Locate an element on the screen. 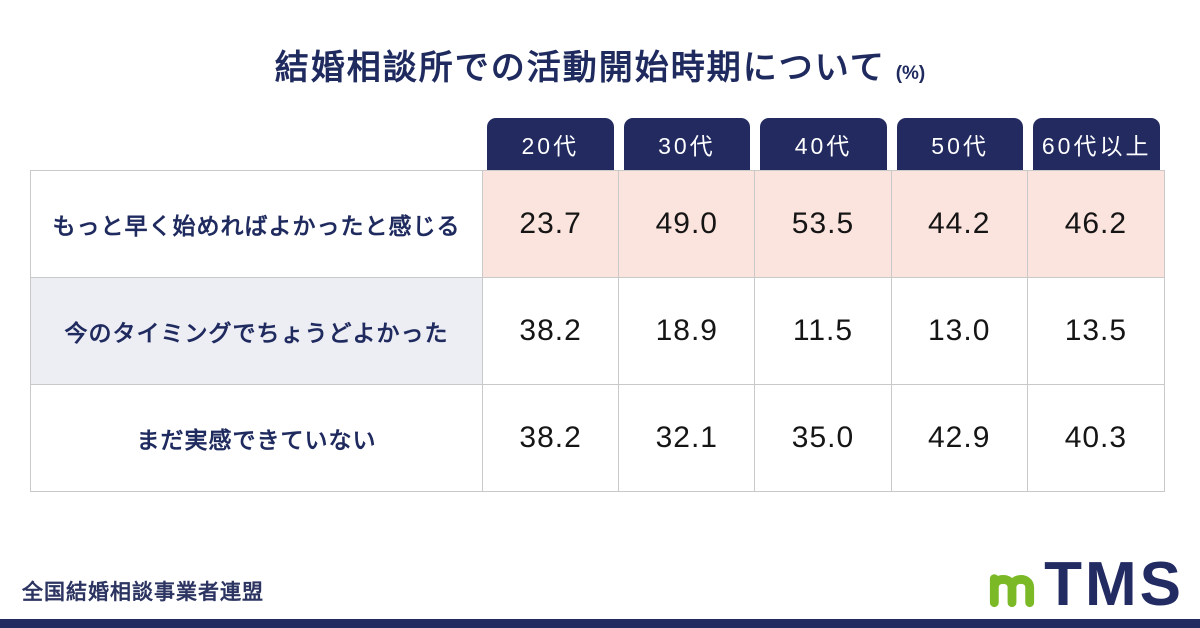 This screenshot has width=1200, height=628. table-cell: 13.0 is located at coordinates (960, 331).